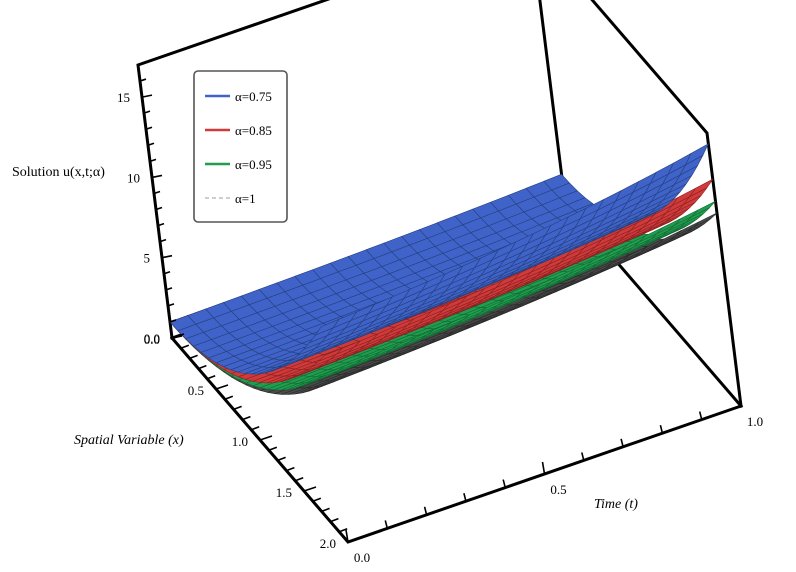  Describe the element at coordinates (558, 489) in the screenshot. I see `t-tick-label: 0.5` at that location.